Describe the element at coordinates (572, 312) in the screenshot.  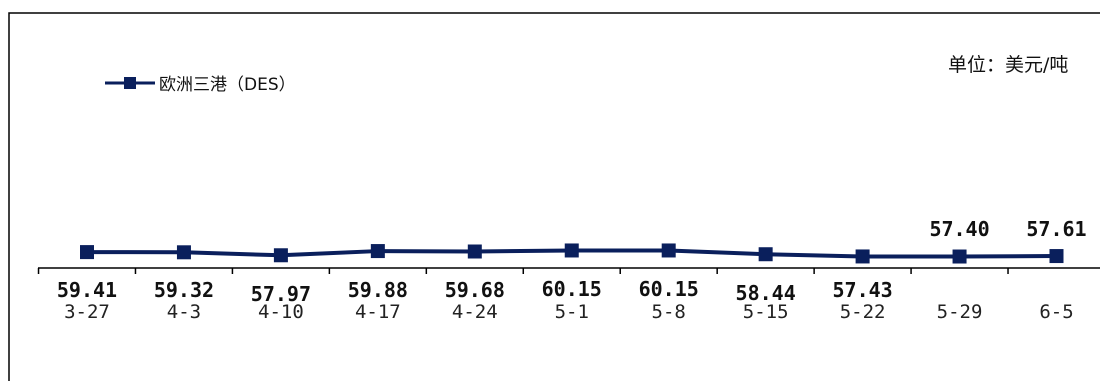
I see `x-tick-label: 5-1` at that location.